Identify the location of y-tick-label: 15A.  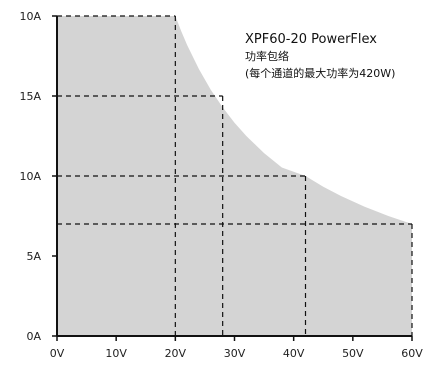
(30, 96).